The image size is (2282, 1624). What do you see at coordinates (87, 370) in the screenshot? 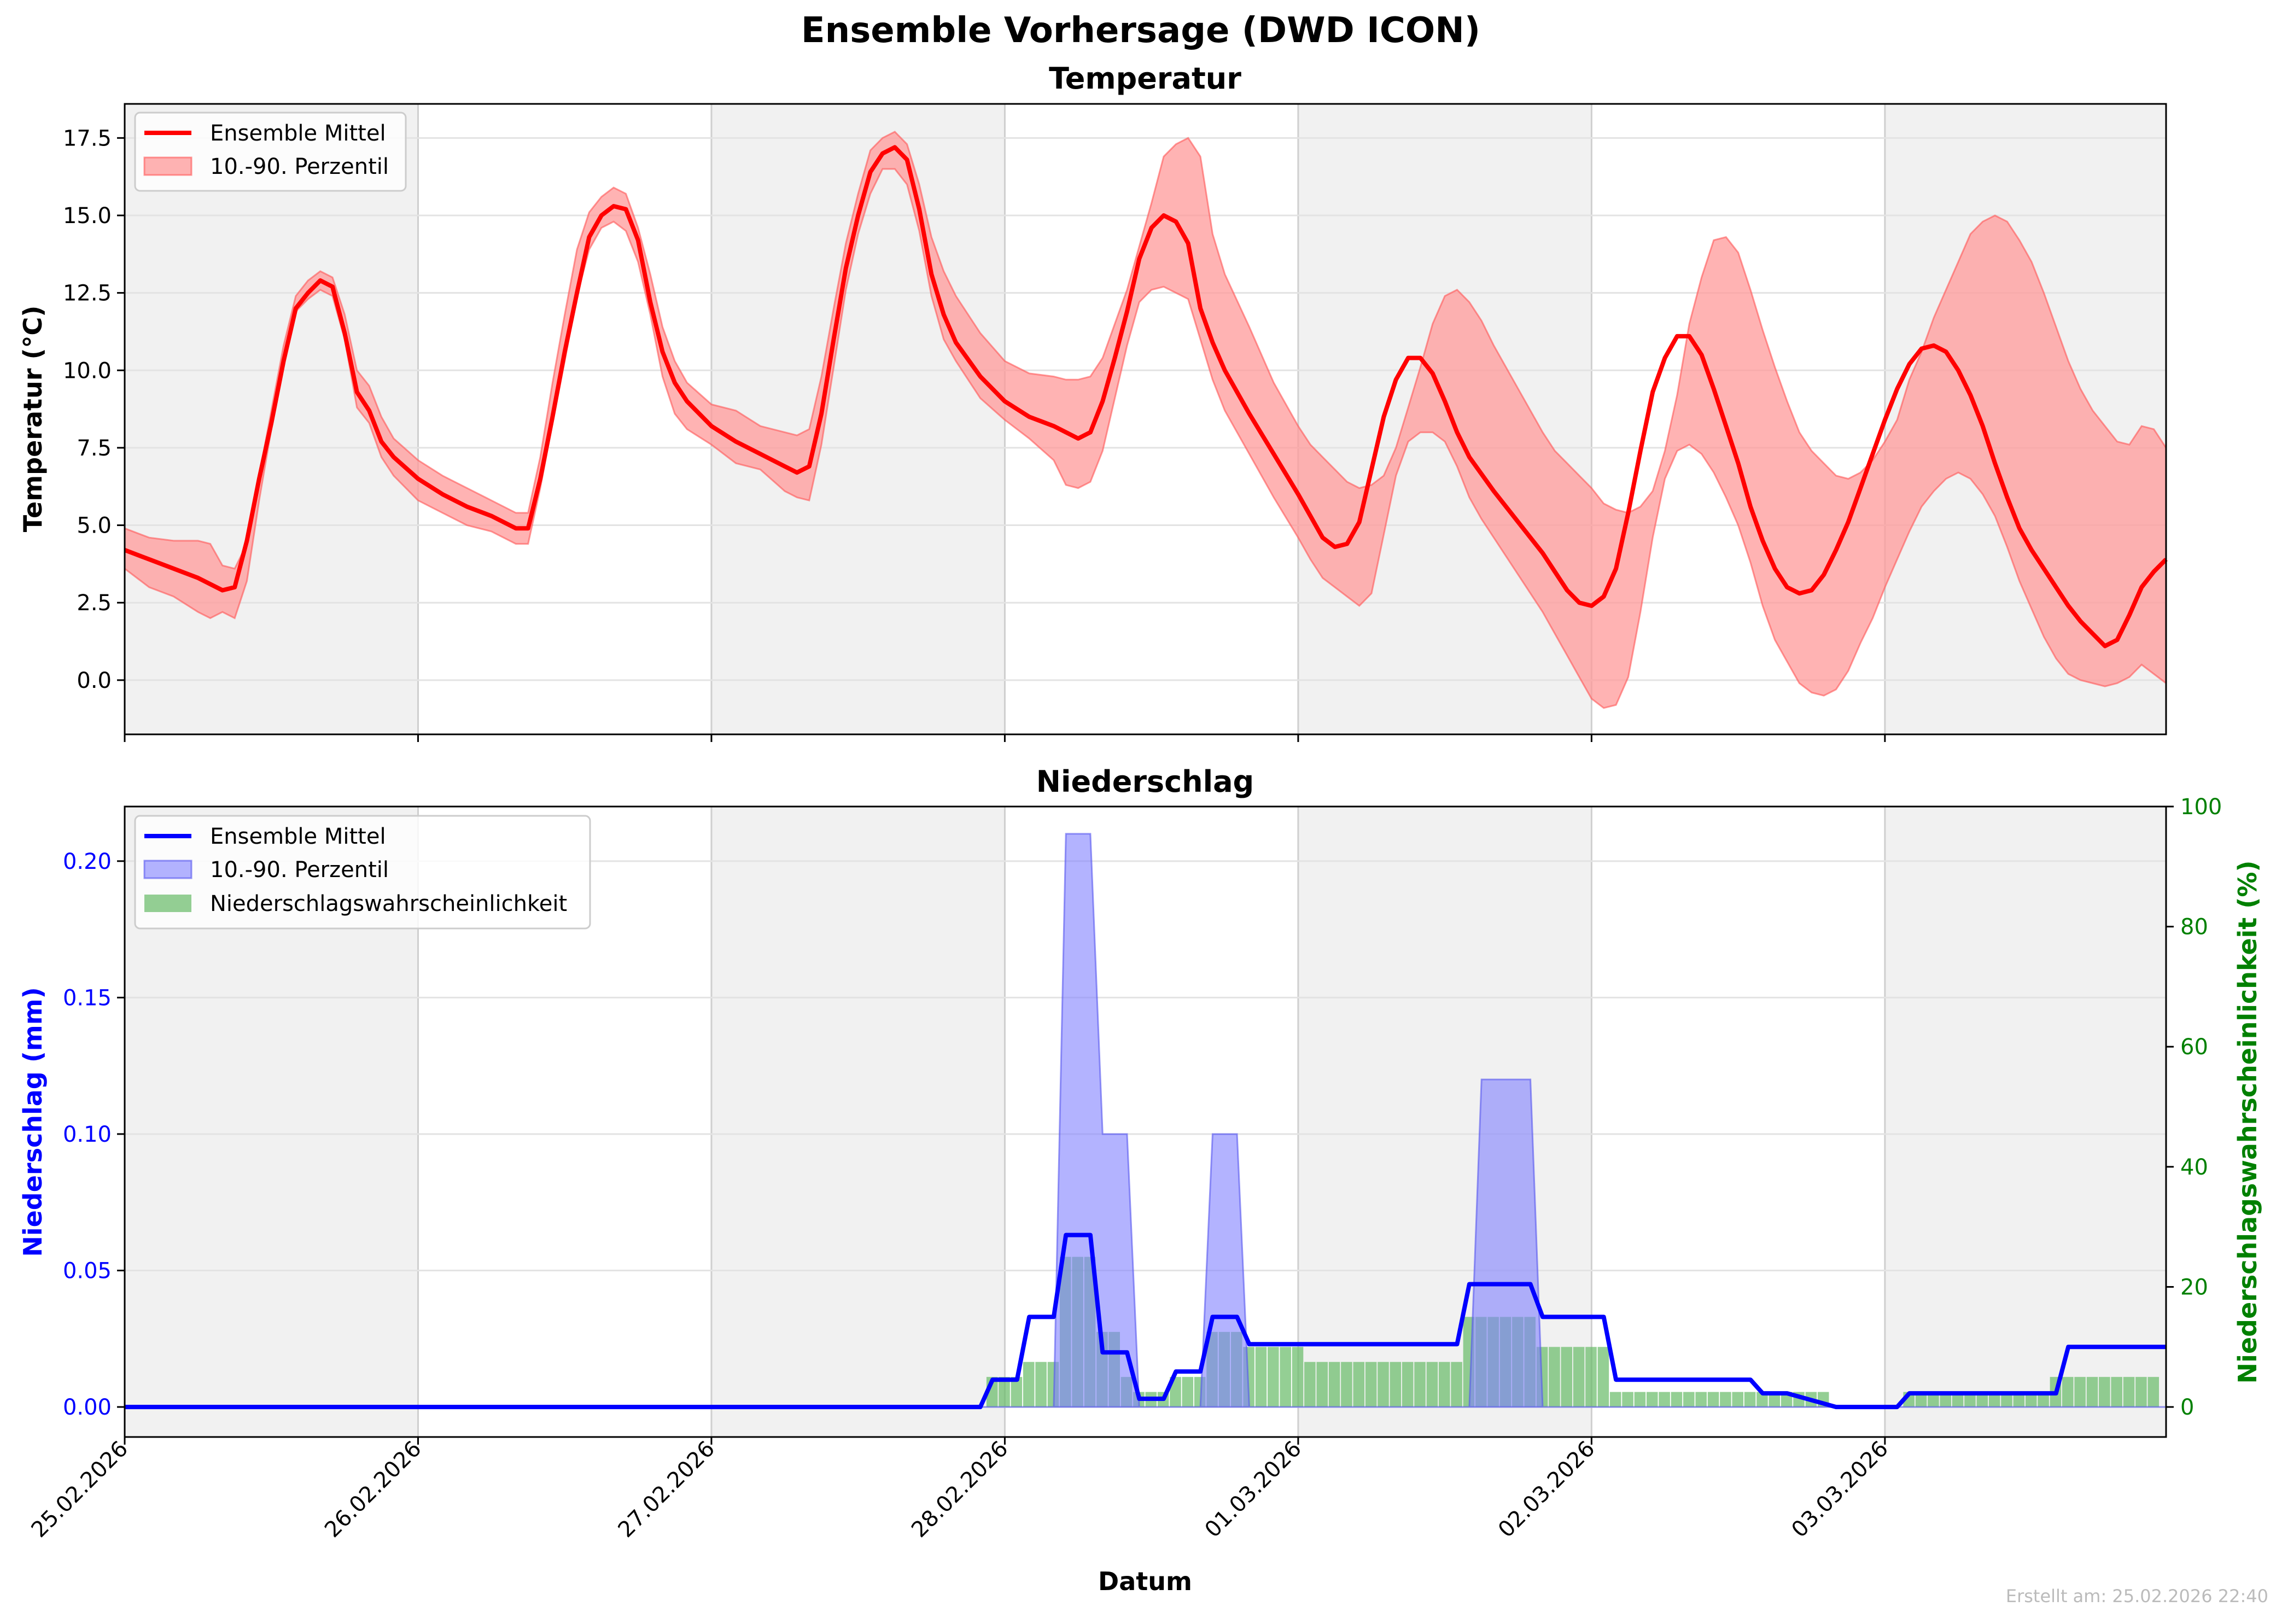
I see `temperature-y-tick-label: 10.0` at bounding box center [87, 370].